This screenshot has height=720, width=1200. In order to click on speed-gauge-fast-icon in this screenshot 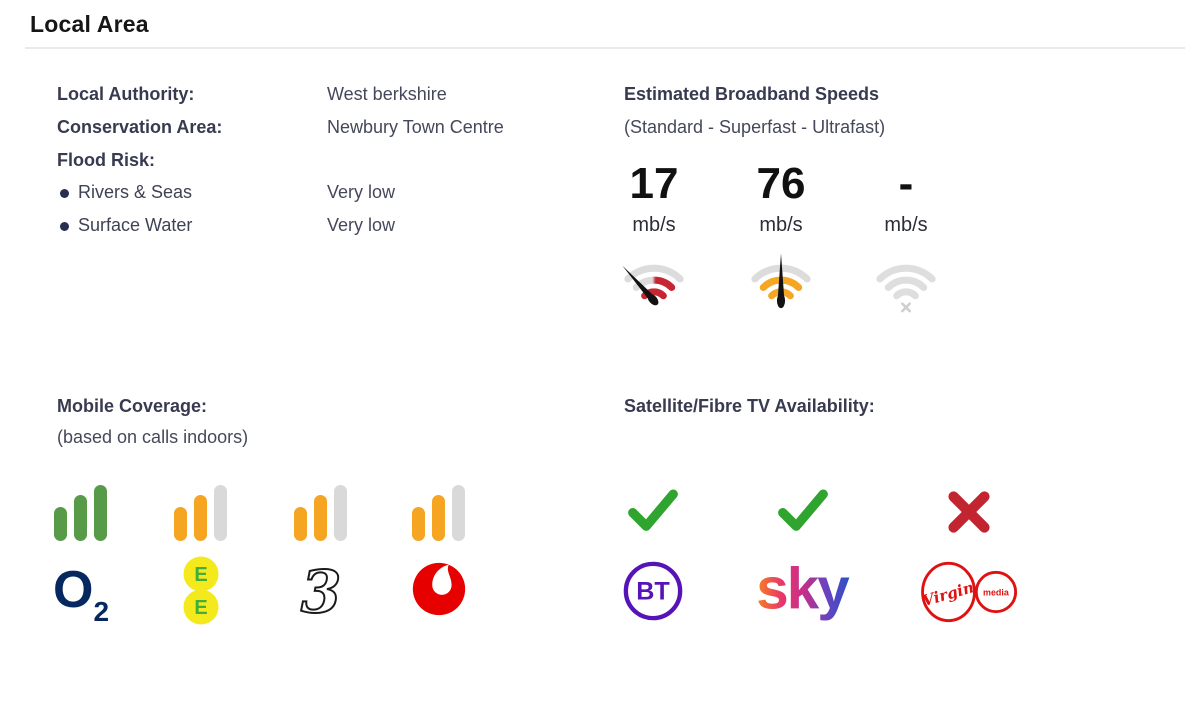, I will do `click(781, 281)`.